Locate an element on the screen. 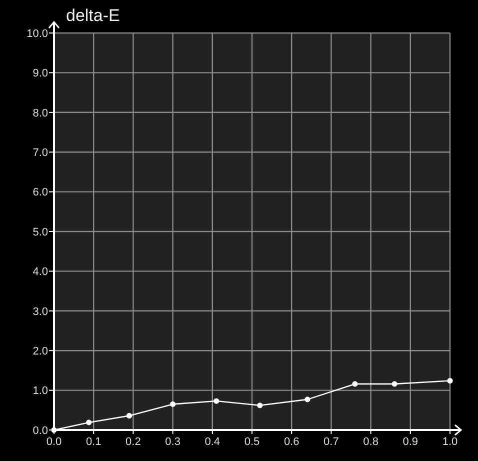 This screenshot has width=478, height=461. y-tick-label: 0.0 is located at coordinates (40, 430).